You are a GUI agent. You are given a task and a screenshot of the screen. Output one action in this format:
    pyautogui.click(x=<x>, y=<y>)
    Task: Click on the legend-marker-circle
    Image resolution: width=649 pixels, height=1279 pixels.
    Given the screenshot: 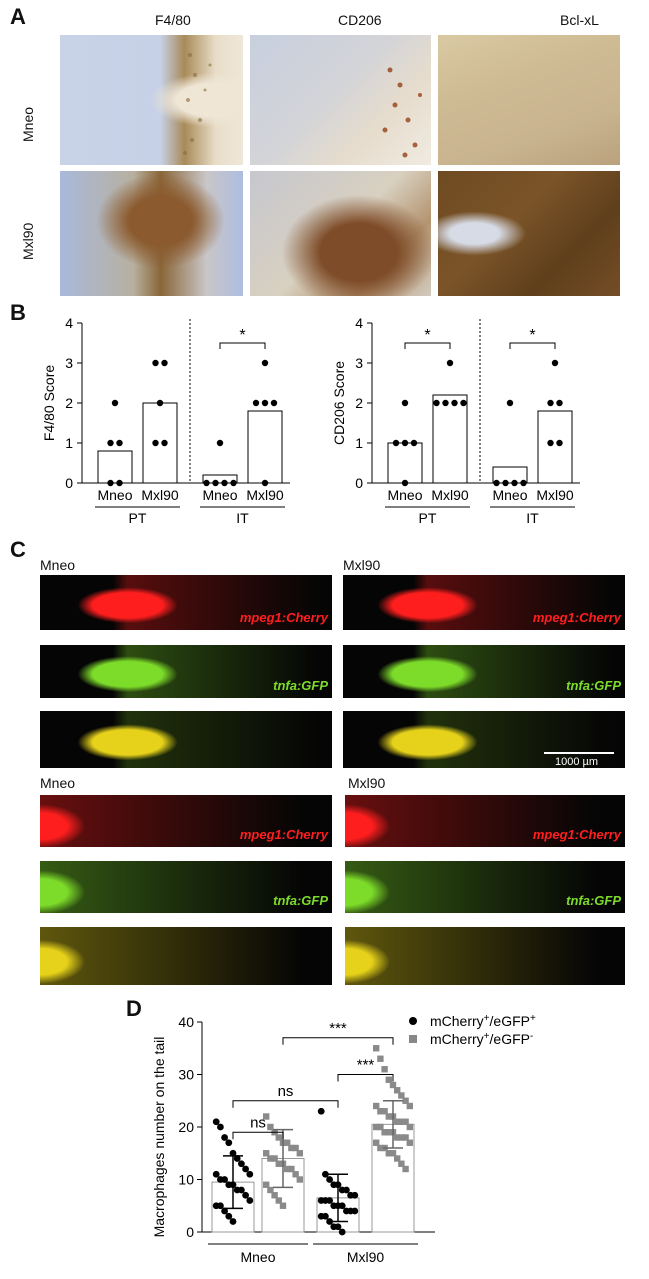 What is the action you would take?
    pyautogui.click(x=413, y=1021)
    